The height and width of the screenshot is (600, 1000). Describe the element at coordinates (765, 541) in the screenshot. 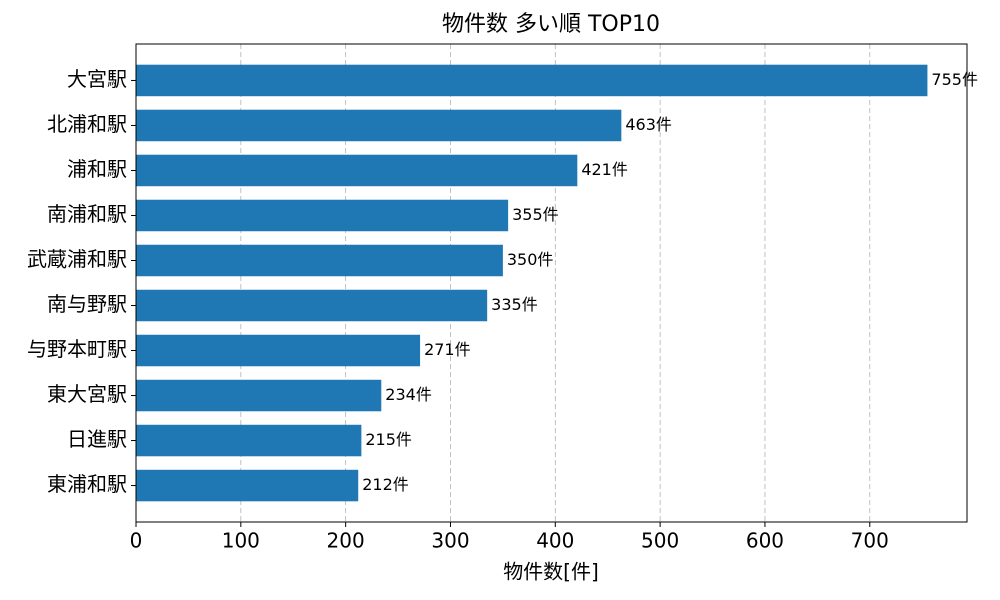

I see `x-tick-label: 600` at that location.